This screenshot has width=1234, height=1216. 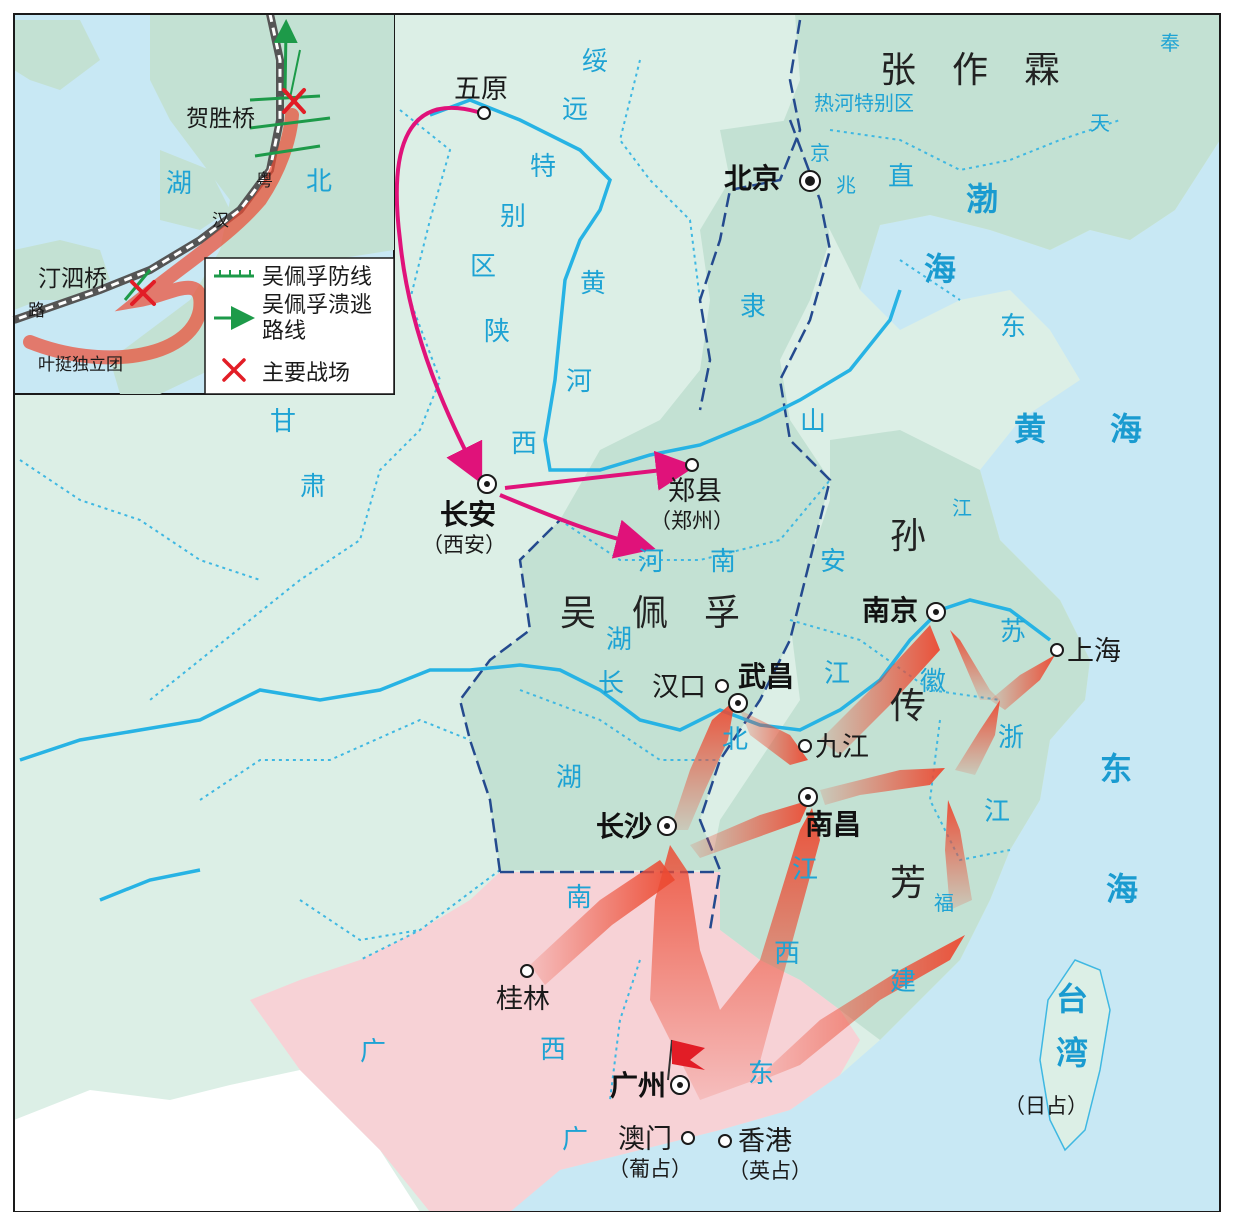 What do you see at coordinates (1013, 327) in the screenshot?
I see `shandong-char-2: 东` at bounding box center [1013, 327].